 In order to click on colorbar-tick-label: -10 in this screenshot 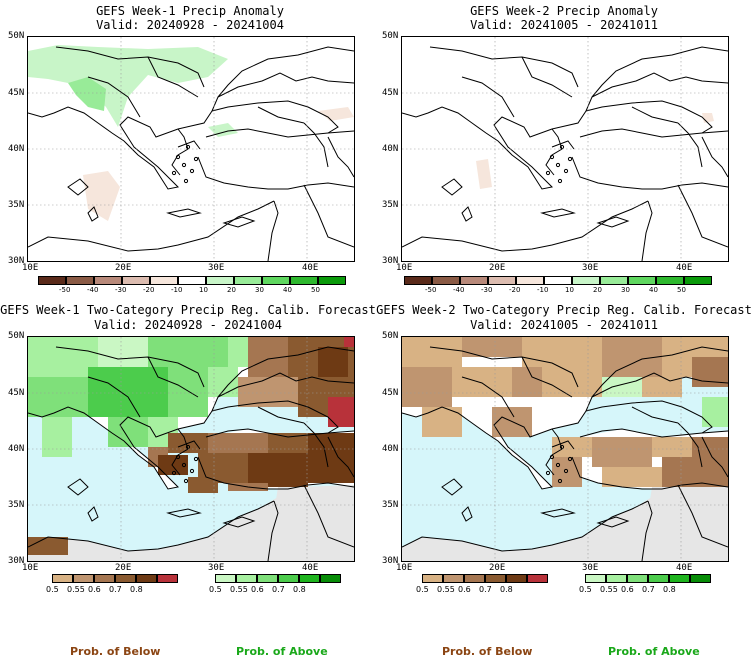, I will do `click(543, 290)`.